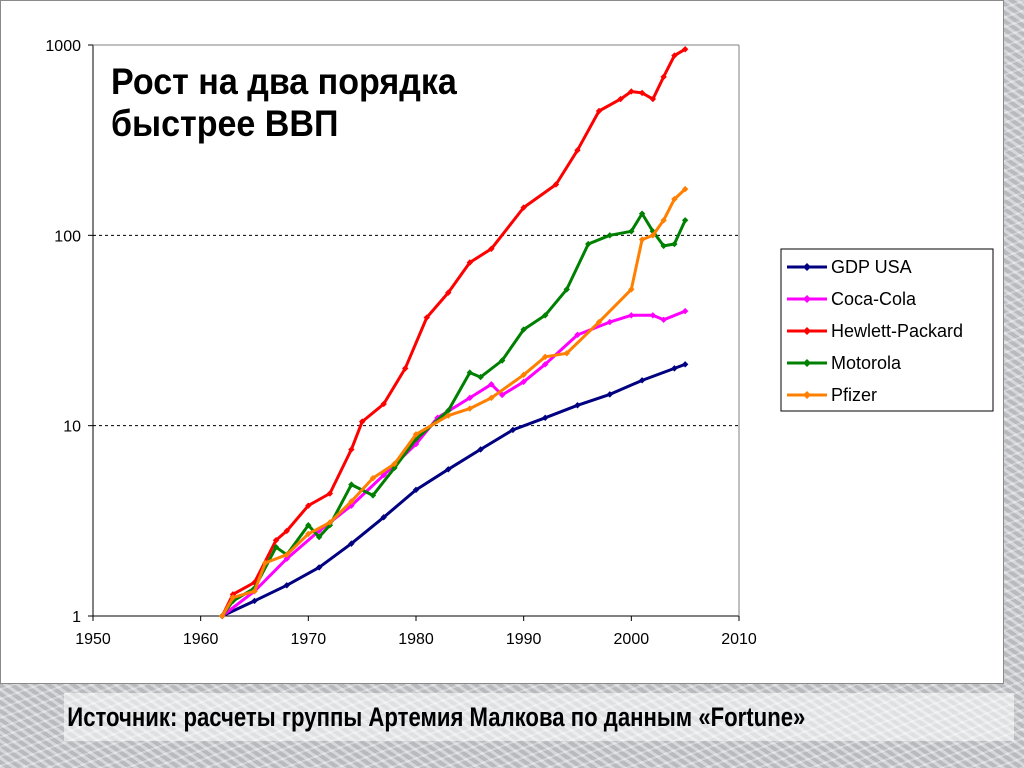  Describe the element at coordinates (807, 331) in the screenshot. I see `legend-marker-hewlett-packard` at that location.